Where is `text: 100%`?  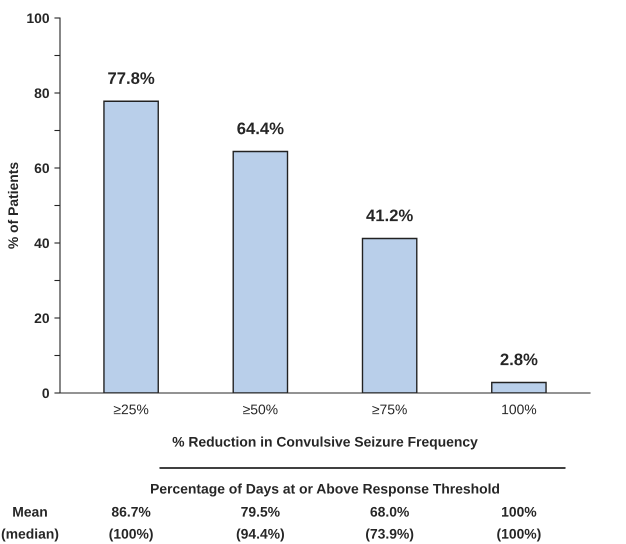
text: 100% is located at coordinates (519, 511).